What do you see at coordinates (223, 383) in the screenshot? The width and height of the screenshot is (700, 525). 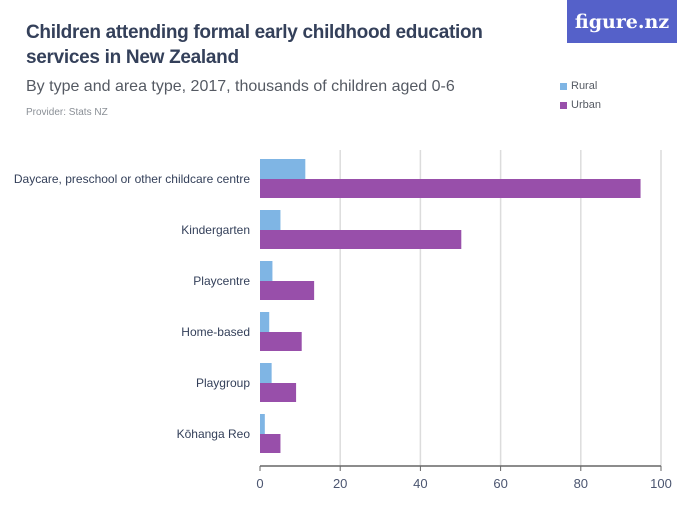 I see `category-label: Playgroup` at bounding box center [223, 383].